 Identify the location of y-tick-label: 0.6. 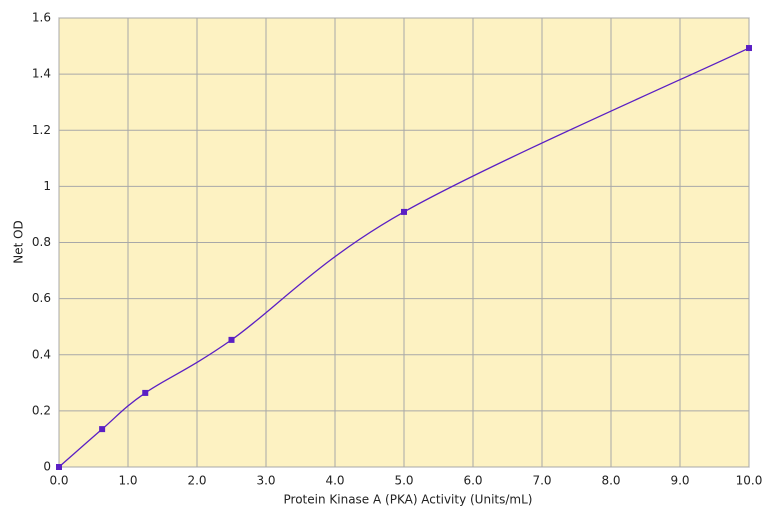
(41, 298).